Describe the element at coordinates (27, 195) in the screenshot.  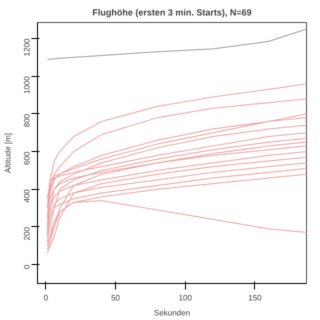
I see `y-tick-label: 400` at that location.